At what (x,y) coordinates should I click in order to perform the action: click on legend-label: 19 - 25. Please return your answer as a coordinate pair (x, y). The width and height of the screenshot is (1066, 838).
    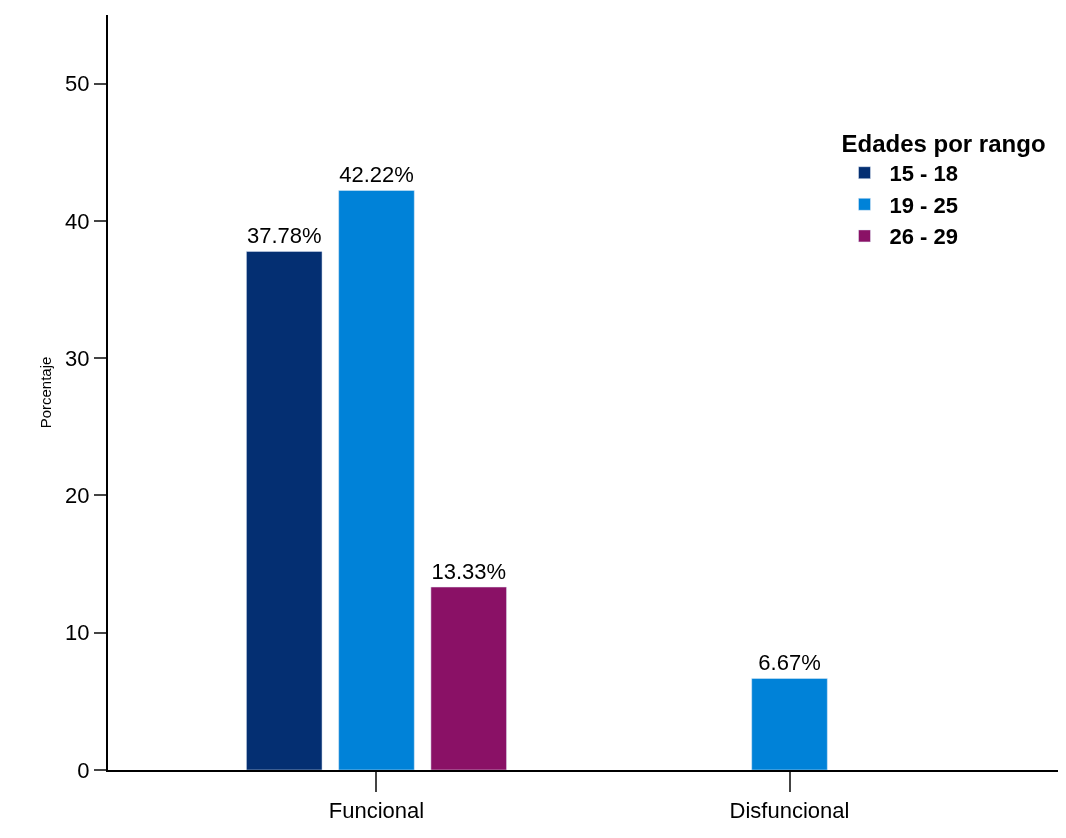
    Looking at the image, I should click on (923, 205).